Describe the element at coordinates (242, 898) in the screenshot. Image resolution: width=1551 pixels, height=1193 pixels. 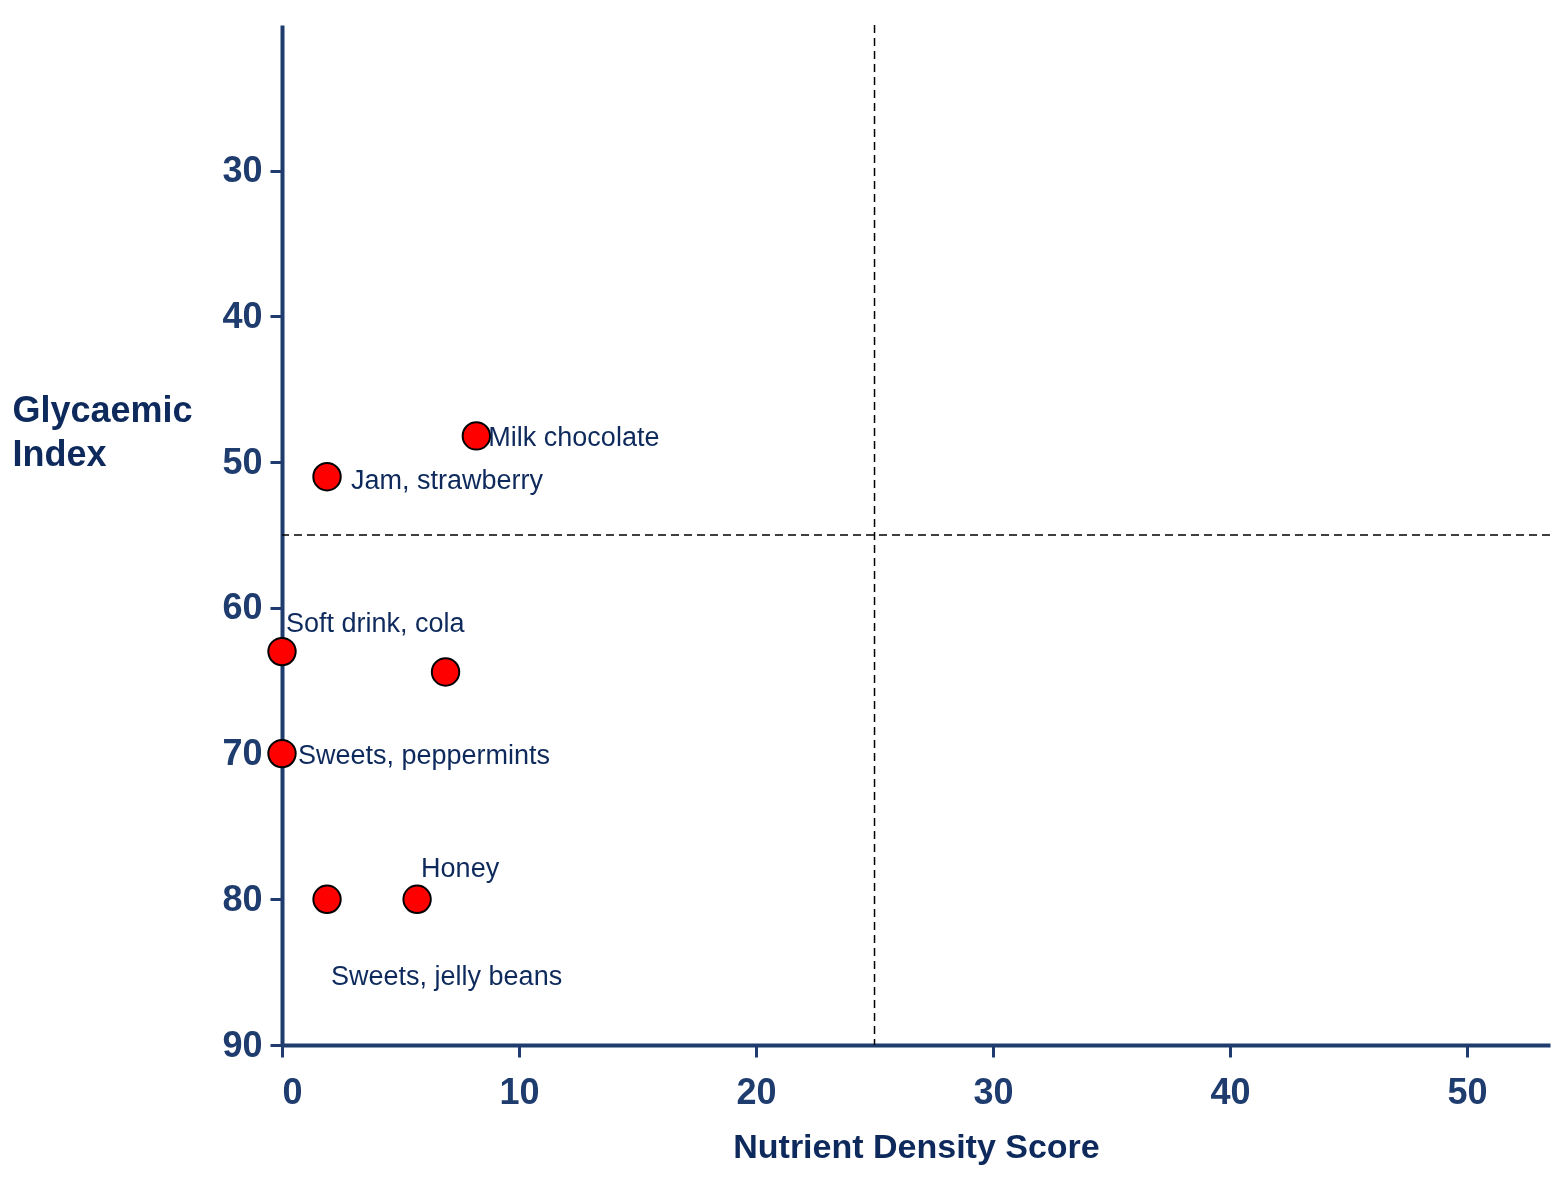
I see `y-tick-label: 80` at that location.